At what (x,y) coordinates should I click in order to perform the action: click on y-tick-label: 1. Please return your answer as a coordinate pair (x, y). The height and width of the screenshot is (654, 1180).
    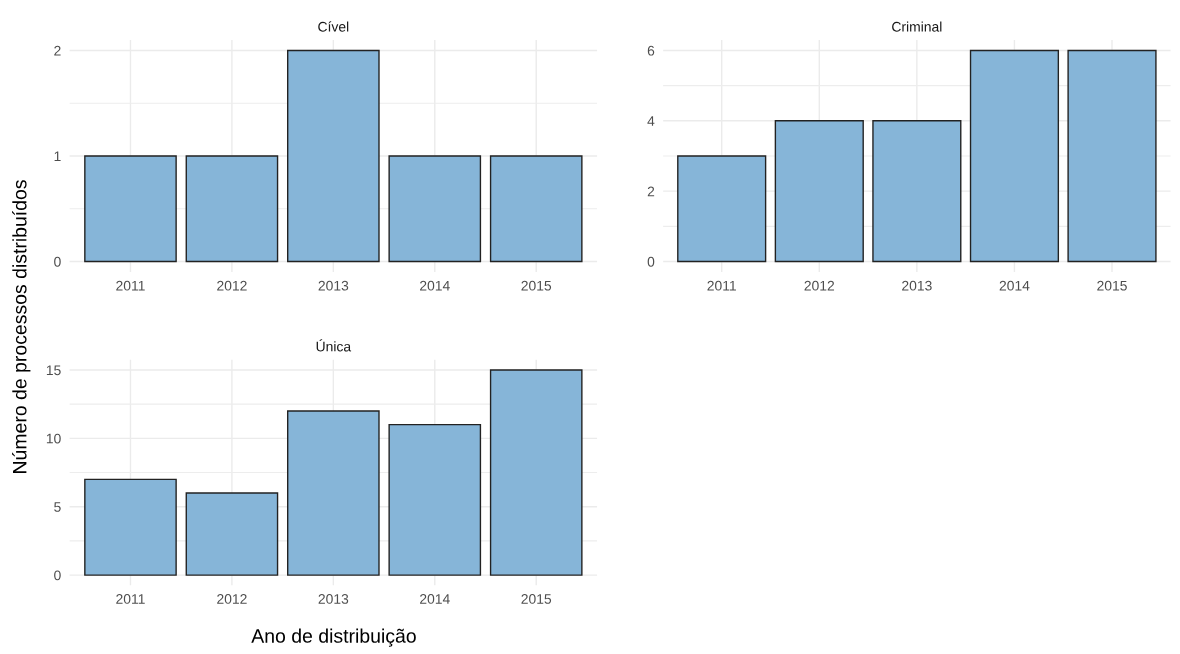
    Looking at the image, I should click on (57, 156).